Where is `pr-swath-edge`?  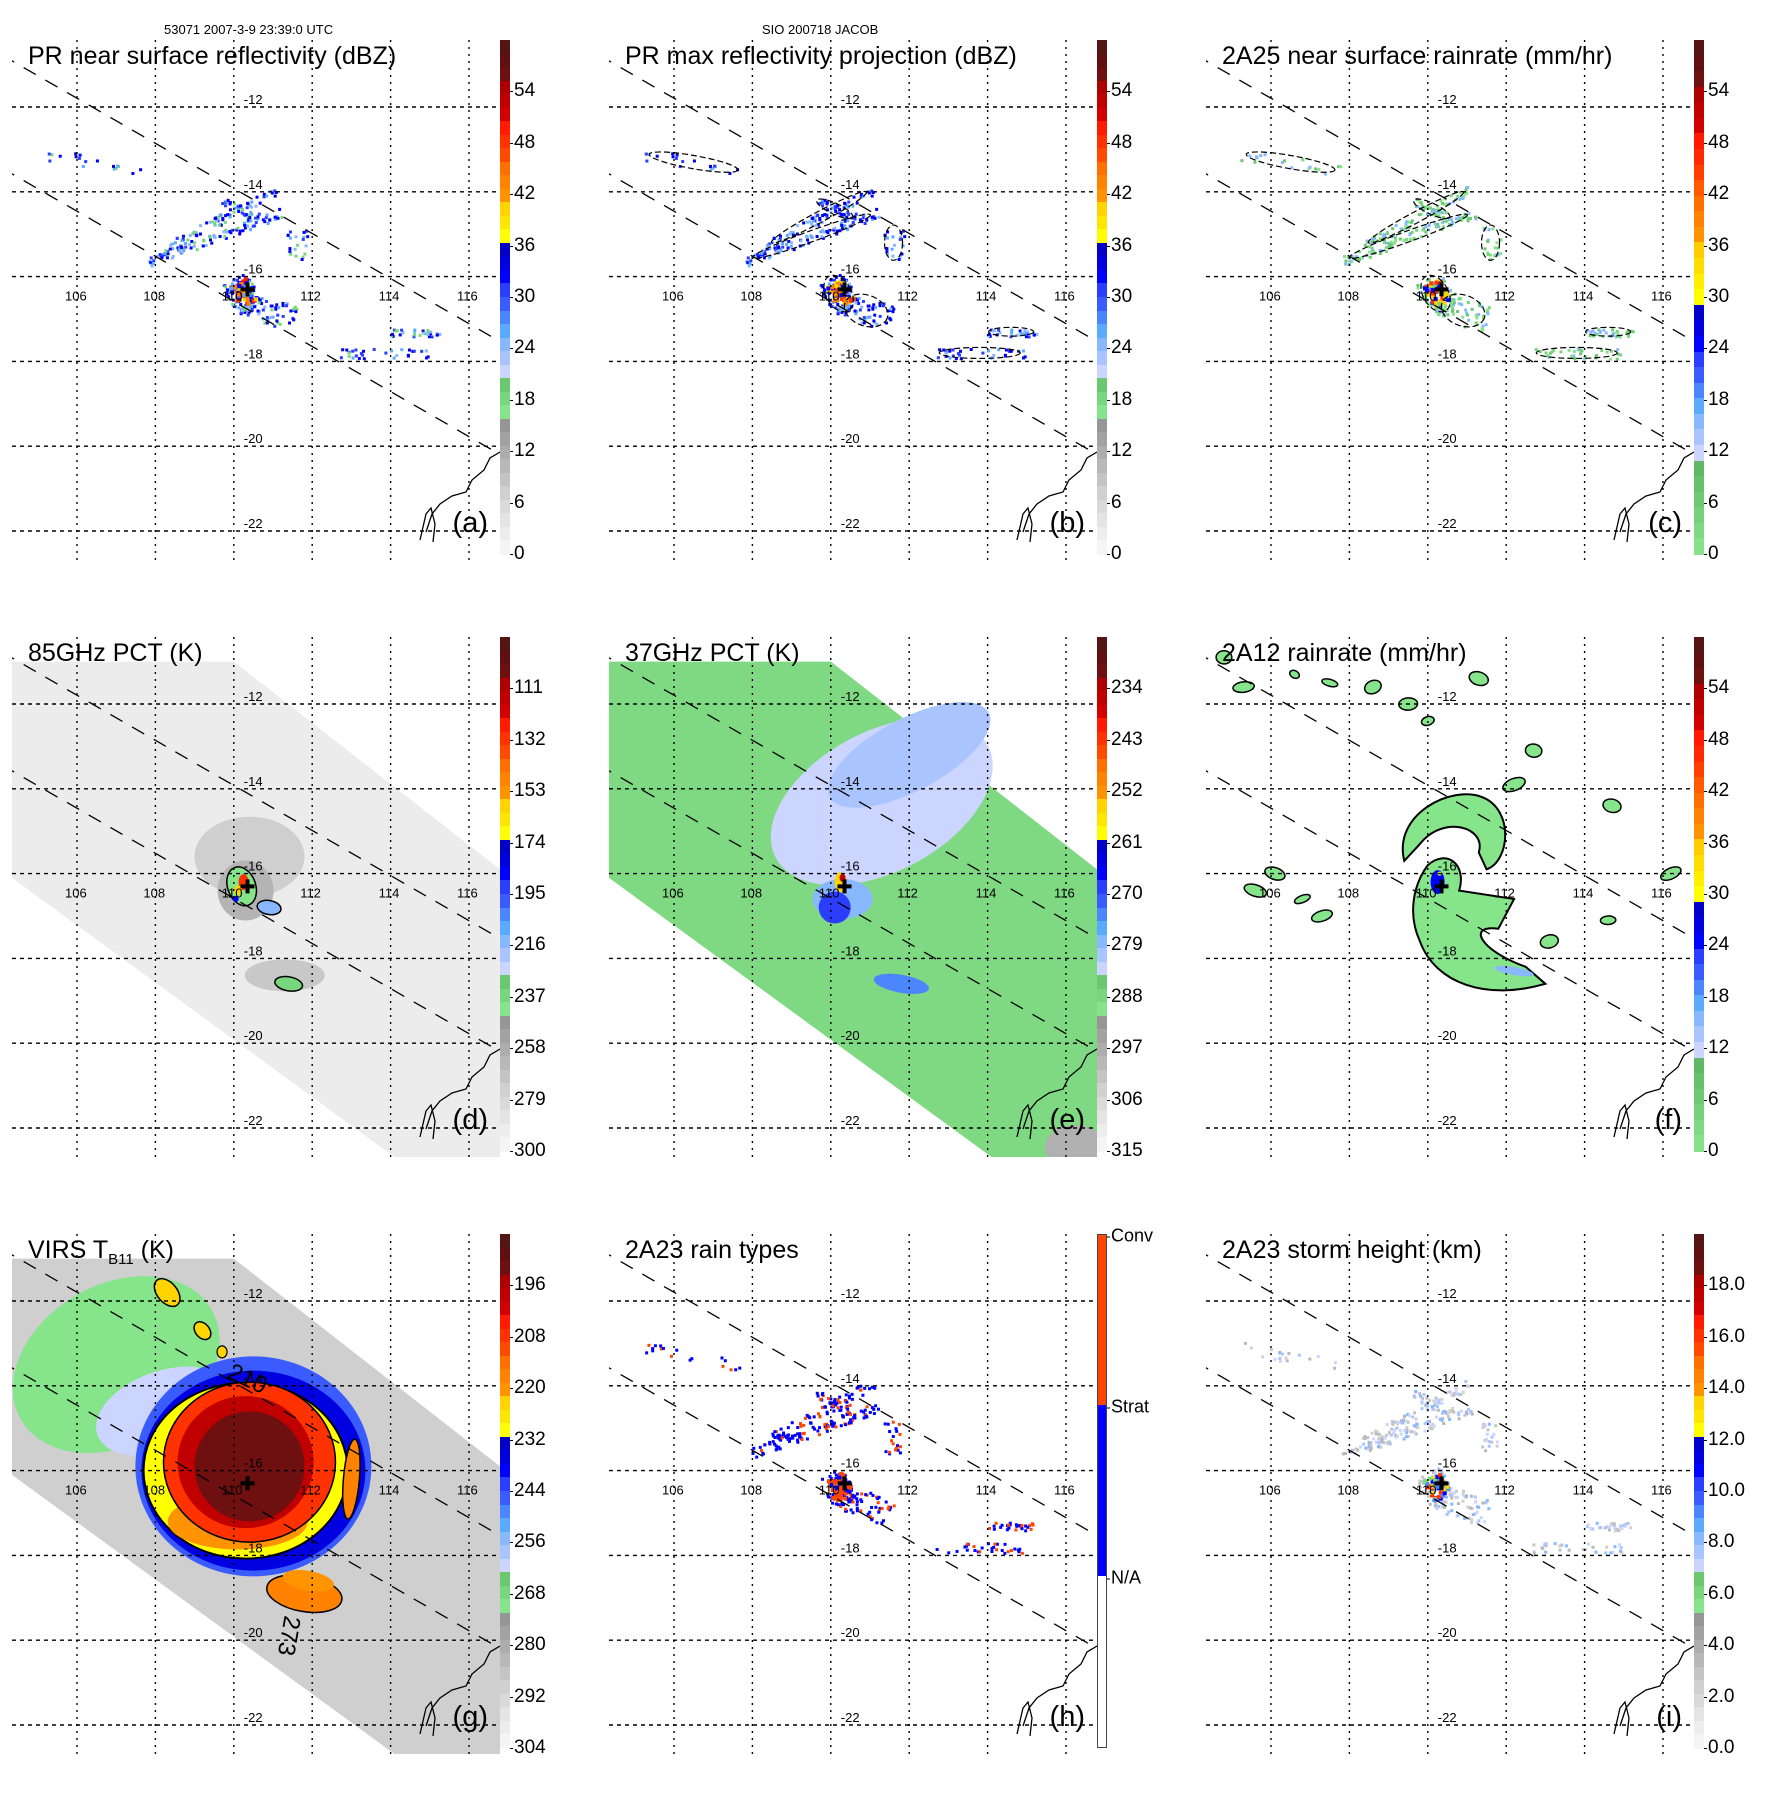 pr-swath-edge is located at coordinates (1450, 911).